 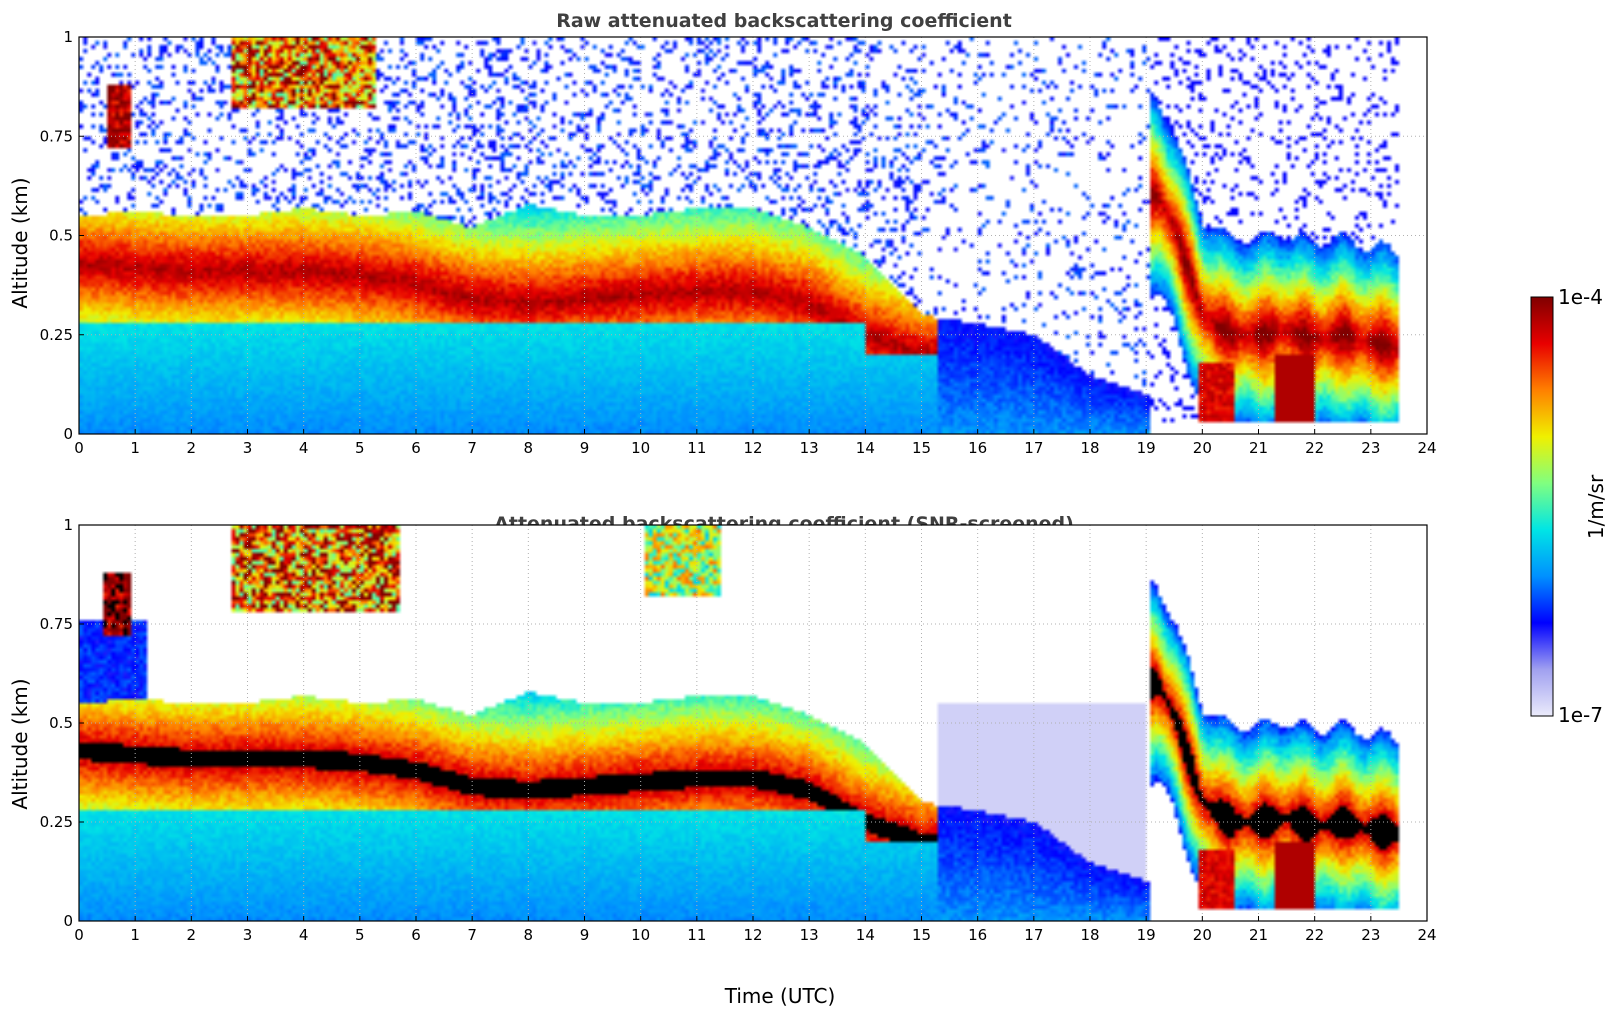 I want to click on x-axis-label: Time (UTC), so click(x=780, y=996).